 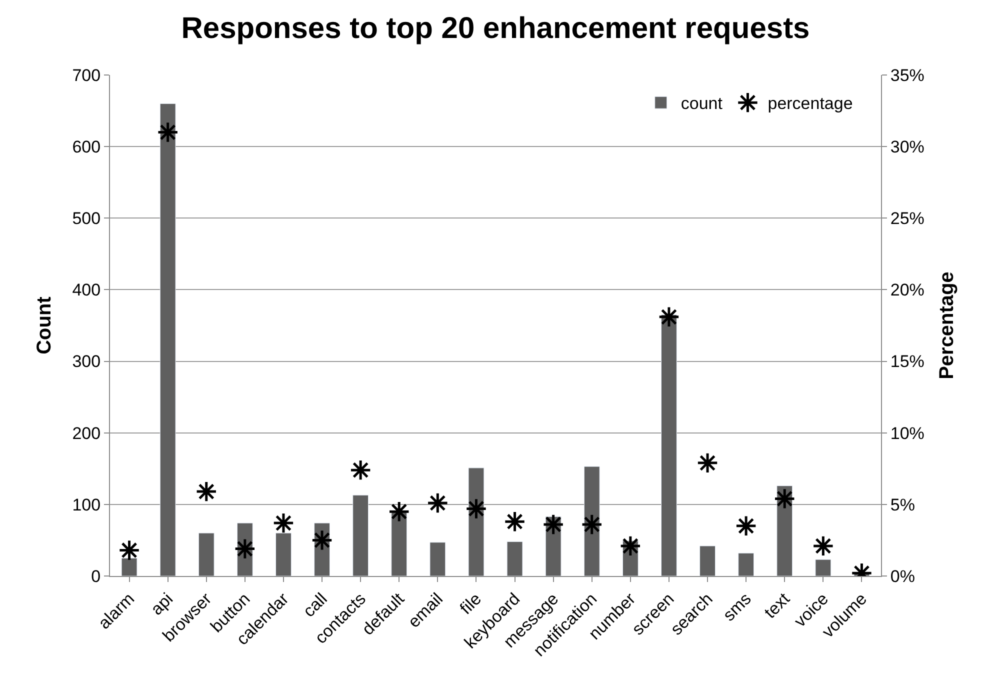 I want to click on legend-label: percentage, so click(x=810, y=104).